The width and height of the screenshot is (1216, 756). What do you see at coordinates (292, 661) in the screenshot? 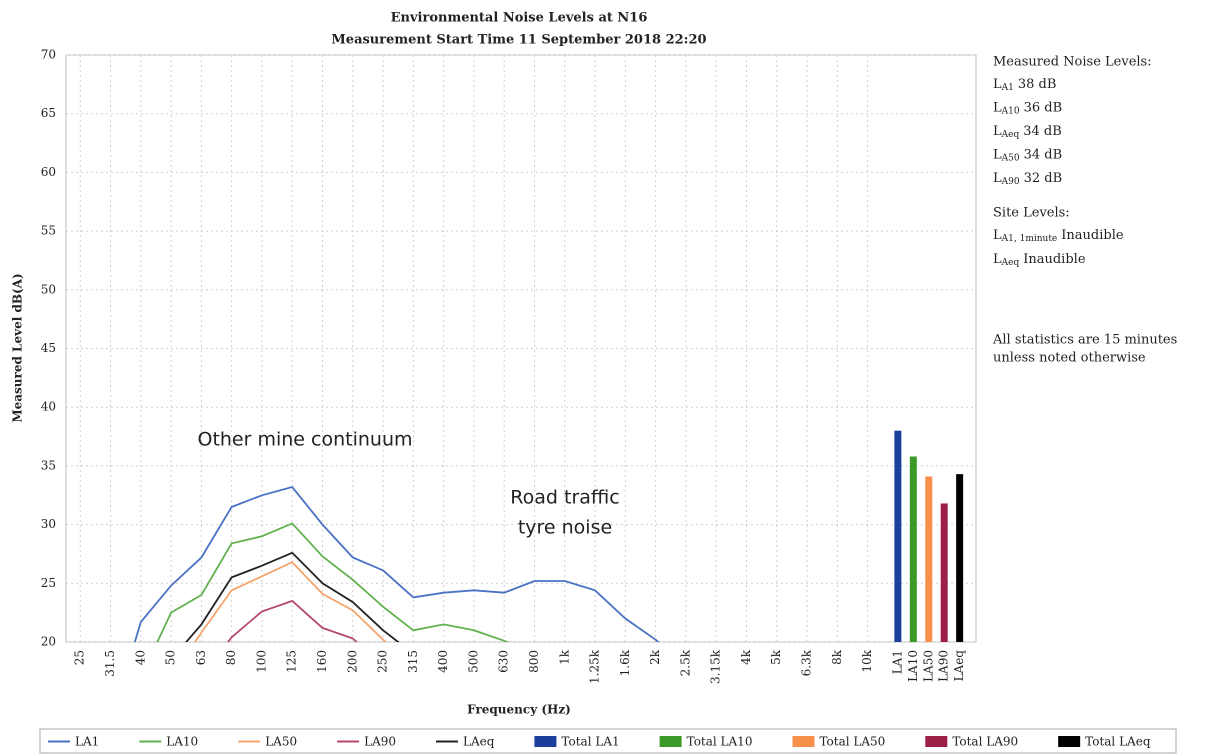
I see `x-tick-label: 125` at bounding box center [292, 661].